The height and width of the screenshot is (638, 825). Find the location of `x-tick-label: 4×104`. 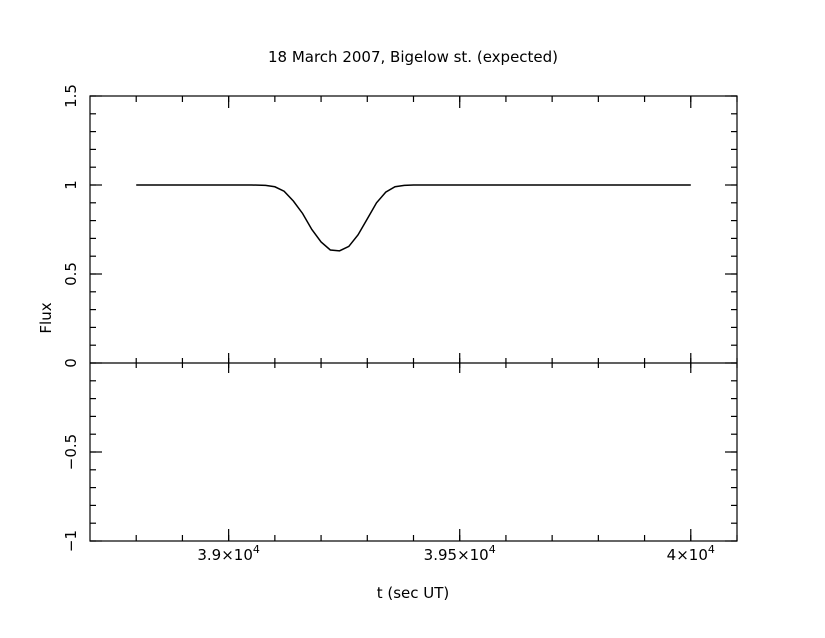

x-tick-label: 4×104 is located at coordinates (691, 553).